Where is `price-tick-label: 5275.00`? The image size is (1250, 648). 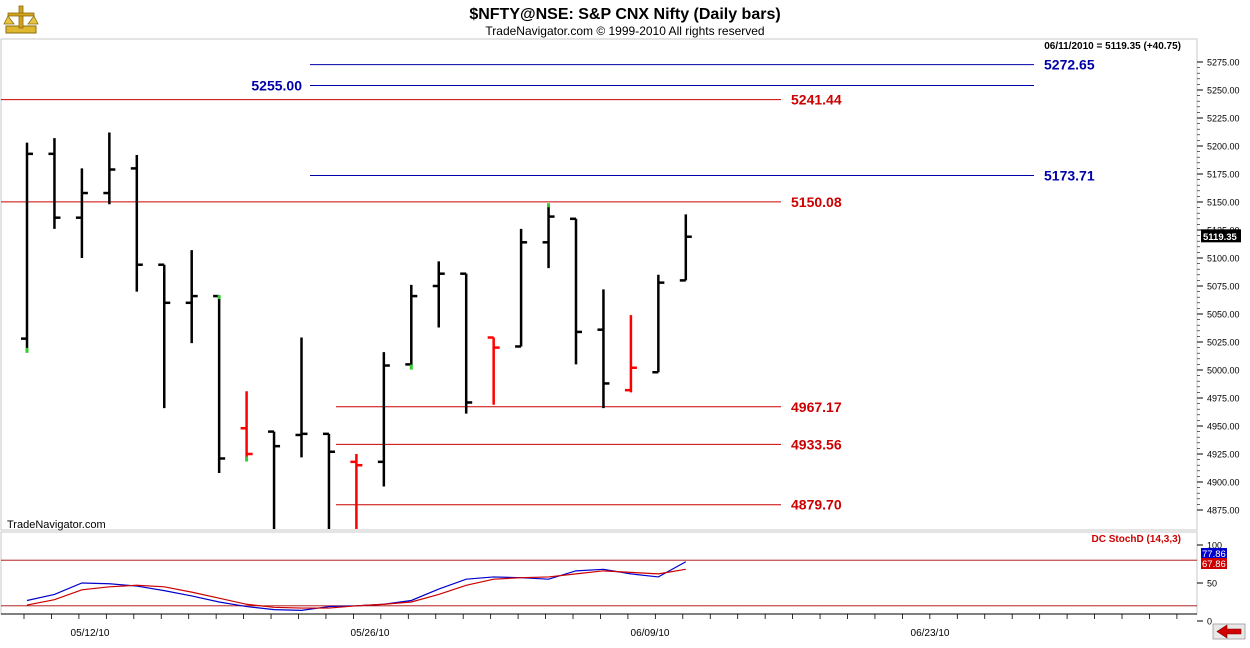 price-tick-label: 5275.00 is located at coordinates (1223, 63).